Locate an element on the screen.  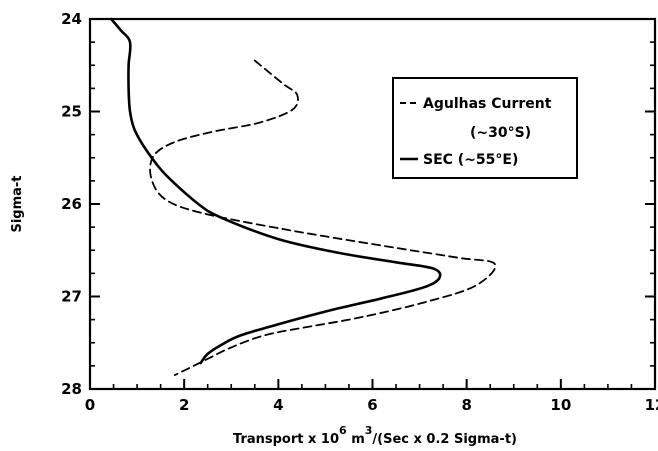
legend-label-sec: SEC (~55°E) is located at coordinates (470, 160).